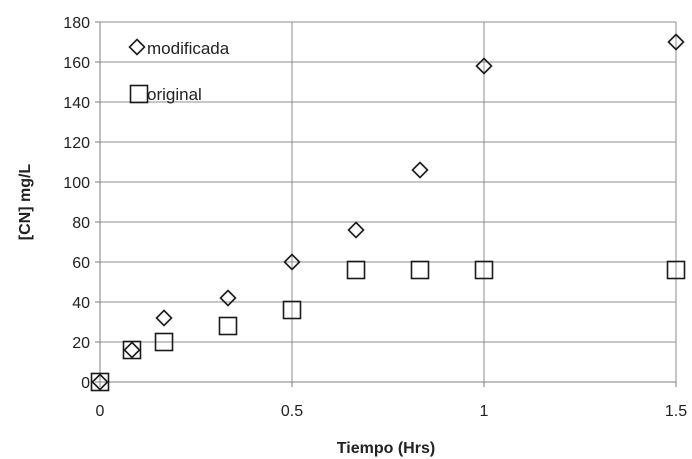 The height and width of the screenshot is (459, 692). What do you see at coordinates (392, 411) in the screenshot?
I see `x-tick-labels: 0 0.5 1 1.5` at bounding box center [392, 411].